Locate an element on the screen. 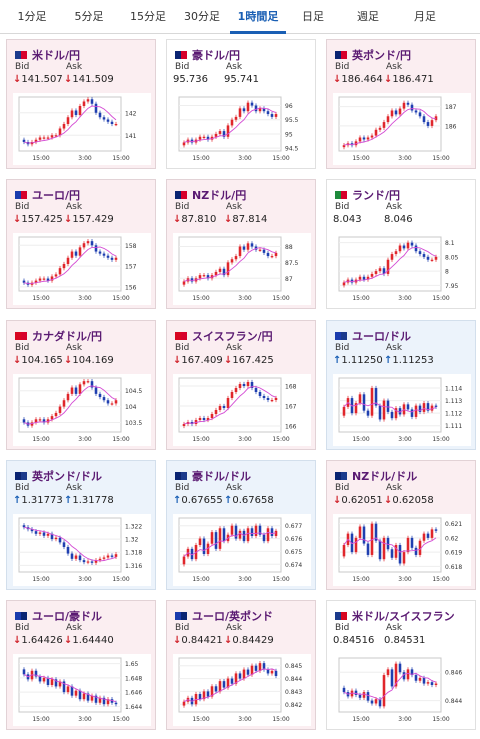 Image resolution: width=480 pixels, height=739 pixels. mini-chart: 0.677 0.676 0.675 0.674 15:00 3:00 15:00 is located at coordinates (242, 550).